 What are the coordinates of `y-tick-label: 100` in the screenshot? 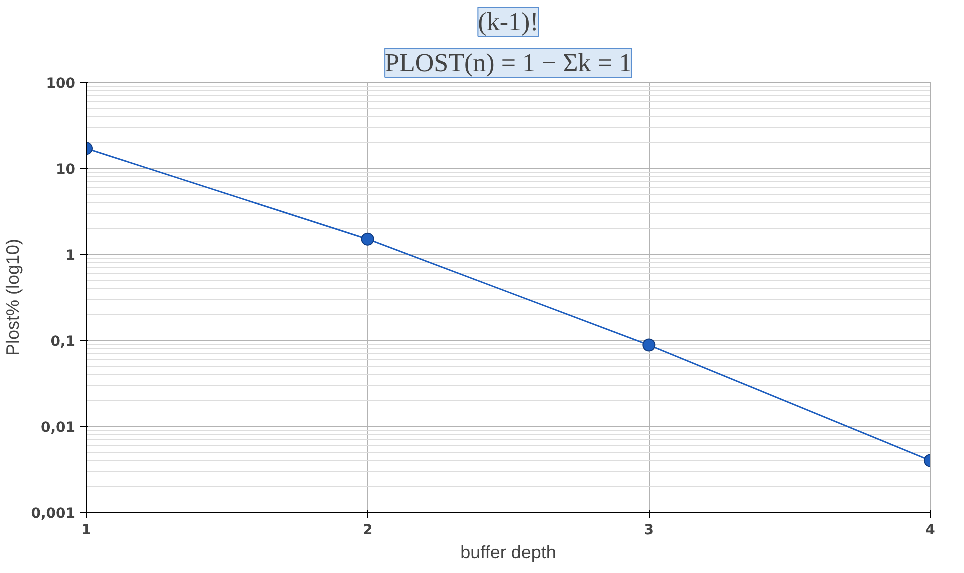 It's located at (61, 84).